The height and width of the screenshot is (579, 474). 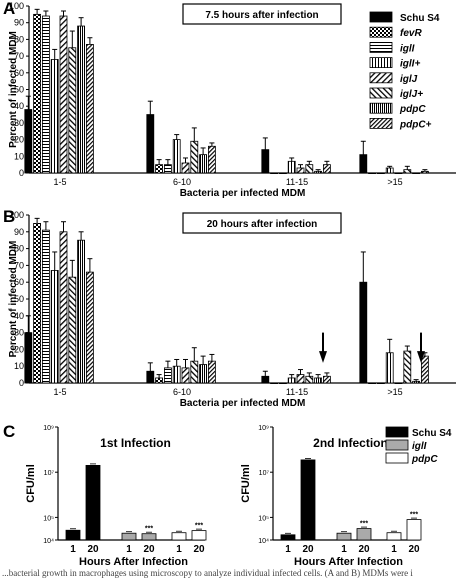 I want to click on chart-title: 1st Infection, so click(x=135, y=443).